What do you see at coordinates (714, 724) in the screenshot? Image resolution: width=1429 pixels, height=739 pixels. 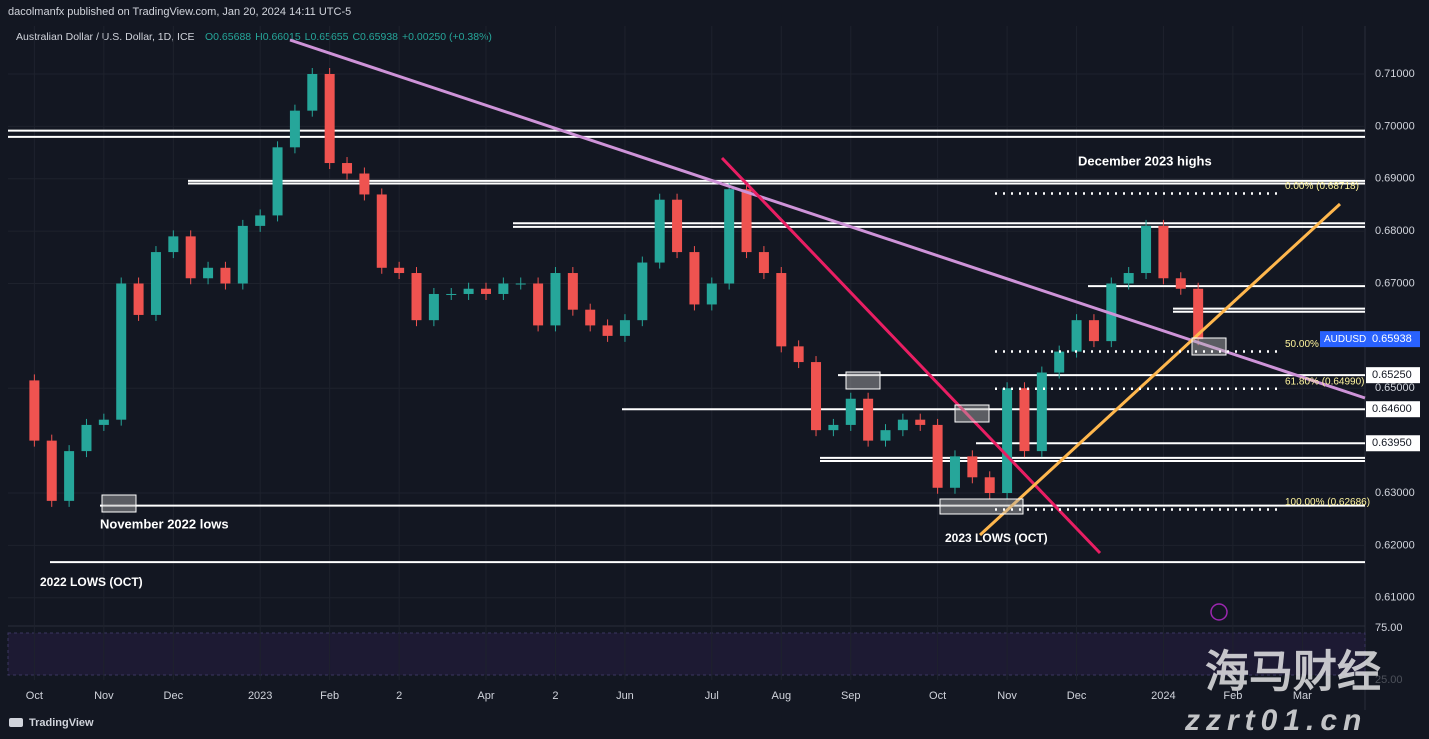 I see `footer-bar` at bounding box center [714, 724].